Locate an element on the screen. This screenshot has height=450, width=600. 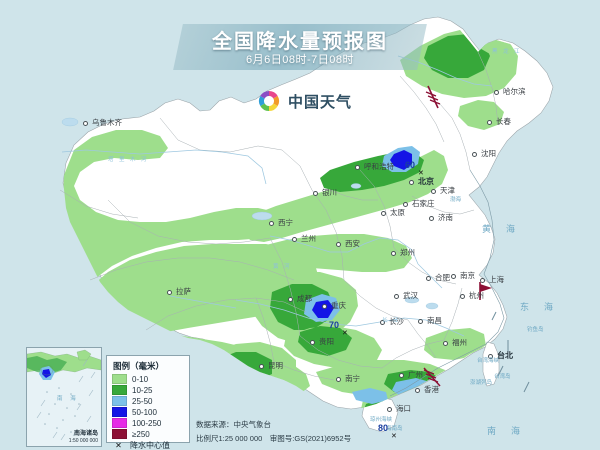
city-label: 香港 is located at coordinates (431, 389).